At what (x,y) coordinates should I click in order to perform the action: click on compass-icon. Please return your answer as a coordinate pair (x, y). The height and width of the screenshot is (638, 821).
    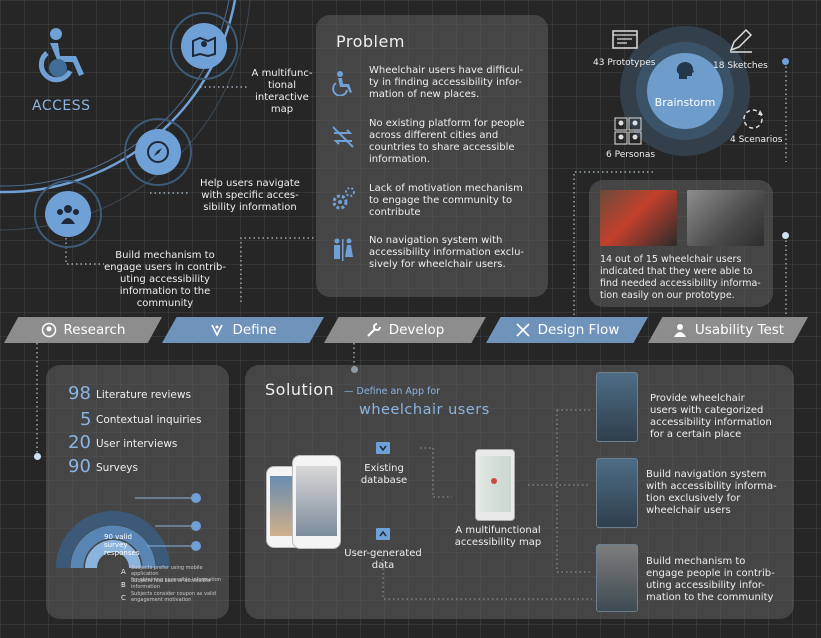
    Looking at the image, I should click on (158, 152).